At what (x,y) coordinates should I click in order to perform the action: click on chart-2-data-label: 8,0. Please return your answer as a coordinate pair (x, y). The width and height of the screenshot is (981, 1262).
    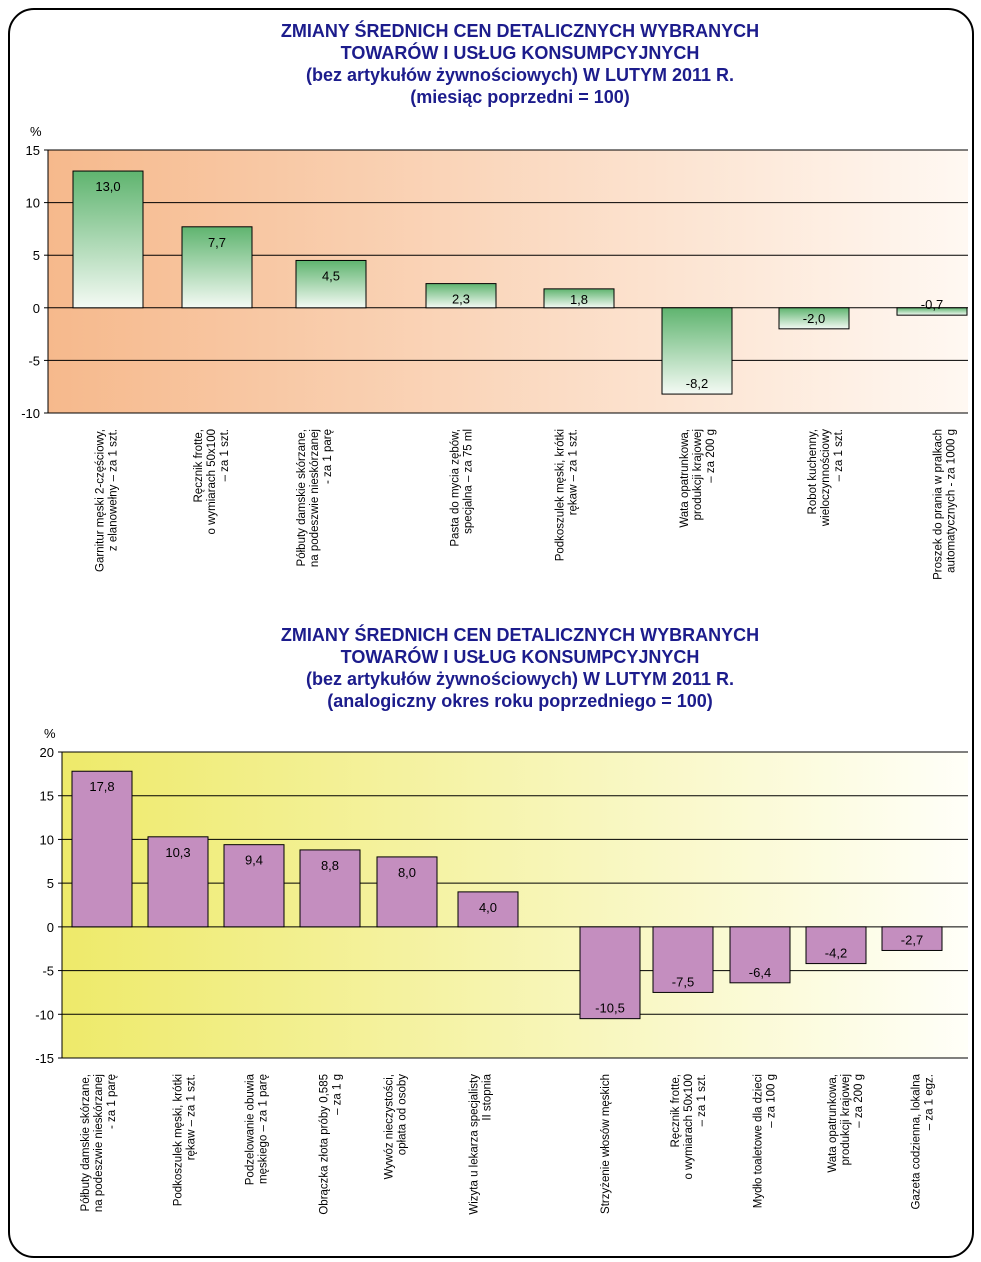
    Looking at the image, I should click on (407, 872).